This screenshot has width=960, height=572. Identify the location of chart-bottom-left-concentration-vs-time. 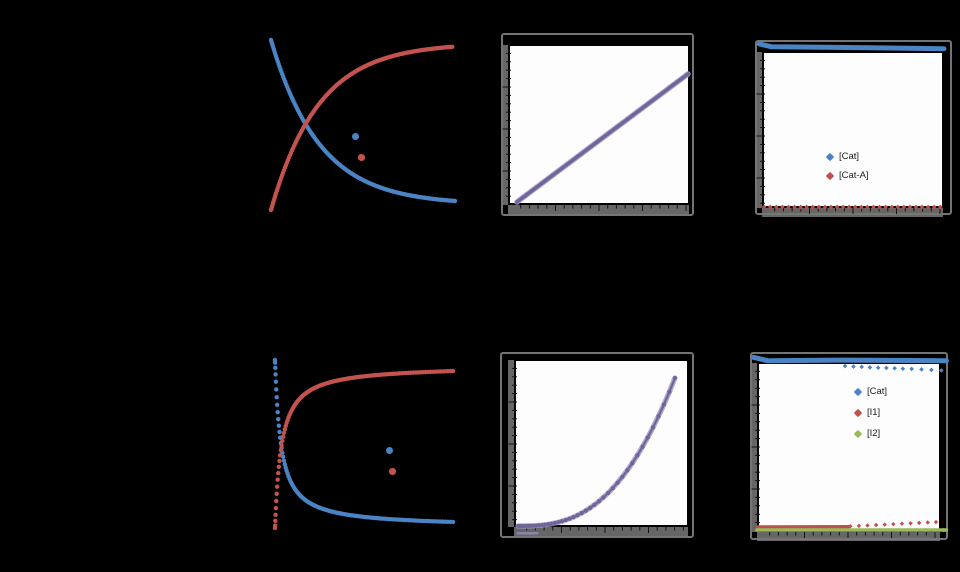
(360, 445).